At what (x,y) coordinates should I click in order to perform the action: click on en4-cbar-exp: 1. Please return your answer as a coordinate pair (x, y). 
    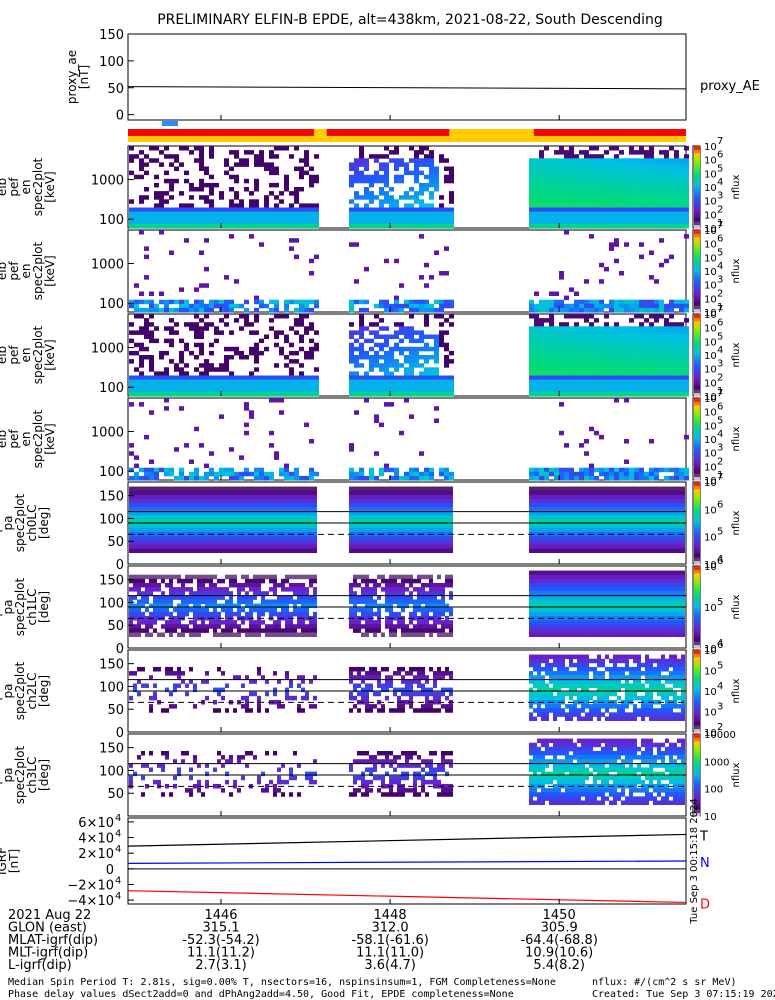
    Looking at the image, I should click on (720, 475).